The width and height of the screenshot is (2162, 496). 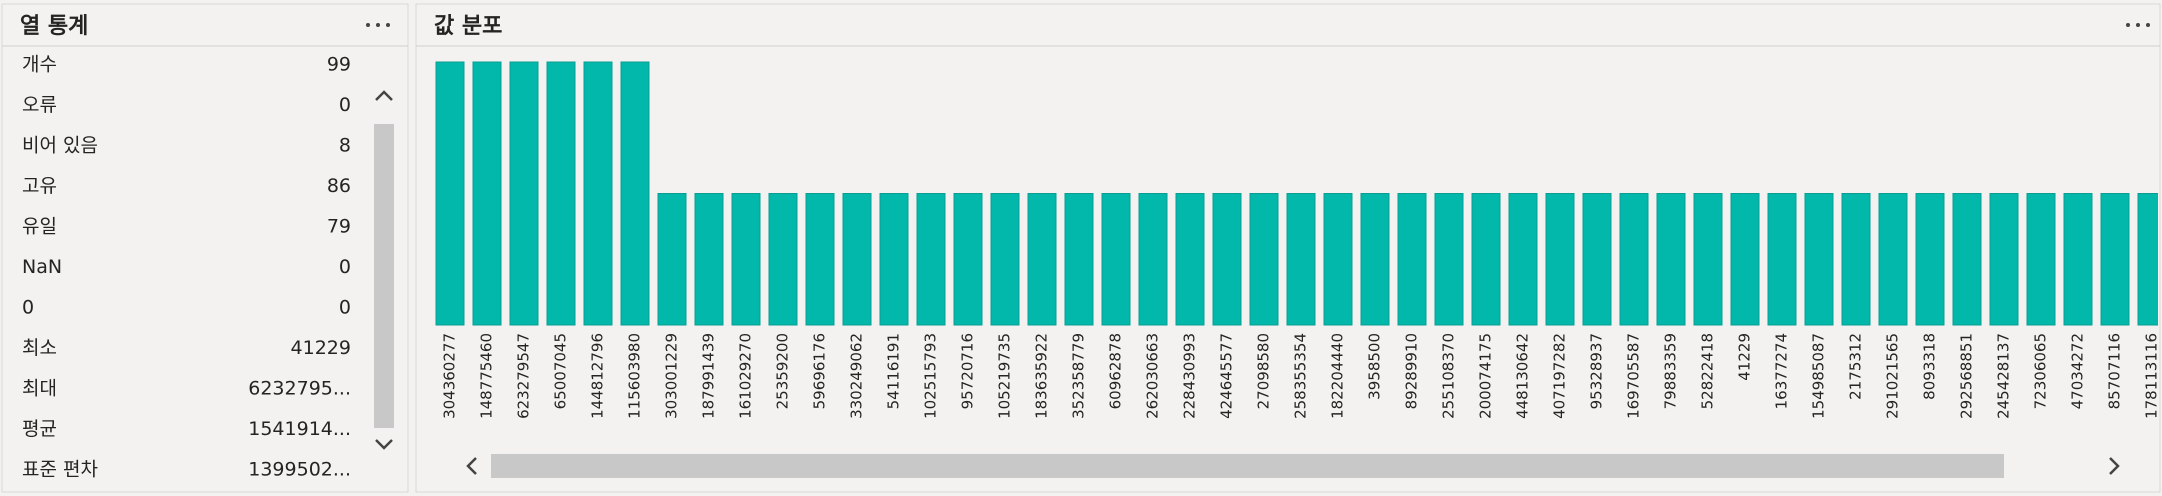 What do you see at coordinates (1708, 371) in the screenshot?
I see `x-tick-label: 52822418` at bounding box center [1708, 371].